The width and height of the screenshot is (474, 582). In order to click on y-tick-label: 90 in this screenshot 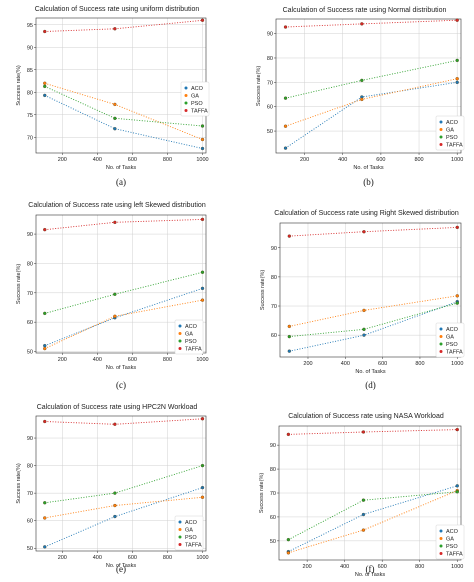, I will do `click(273, 446)`.